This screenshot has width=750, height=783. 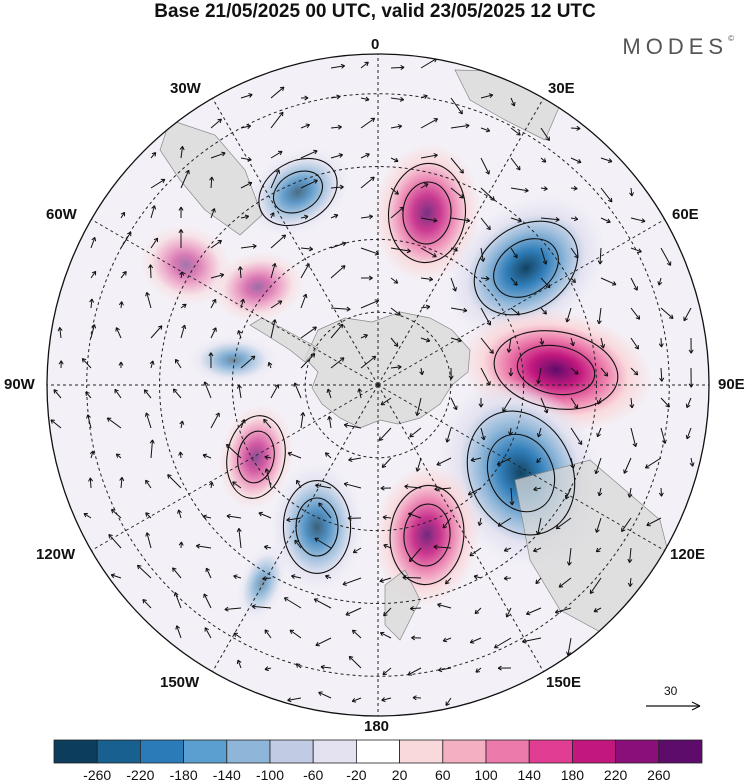 What do you see at coordinates (427, 535) in the screenshot?
I see `height-contour` at bounding box center [427, 535].